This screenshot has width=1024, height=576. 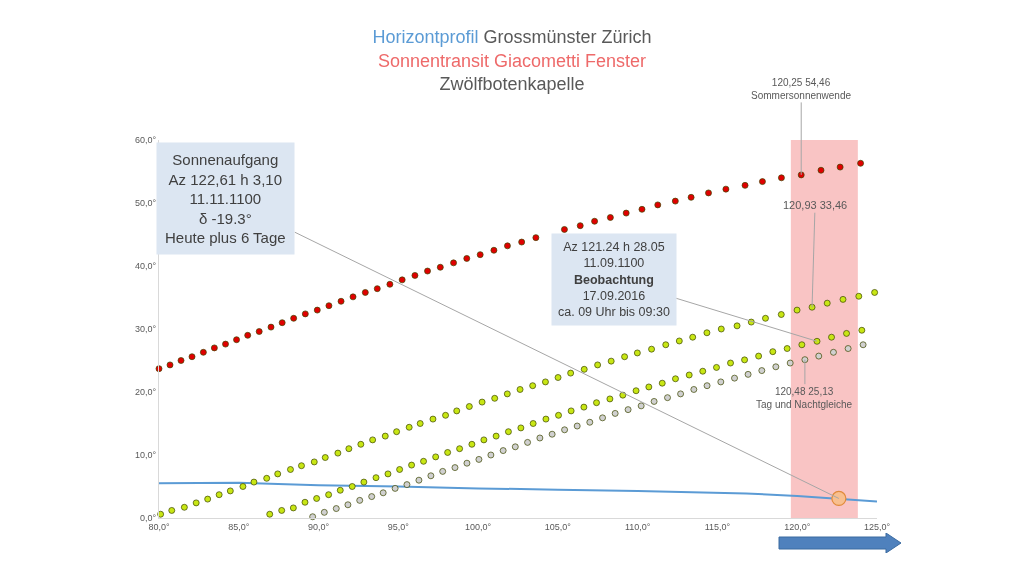 What do you see at coordinates (804, 398) in the screenshot?
I see `annotation: 120,48 25,13 Tag und Nachtgleiche` at bounding box center [804, 398].